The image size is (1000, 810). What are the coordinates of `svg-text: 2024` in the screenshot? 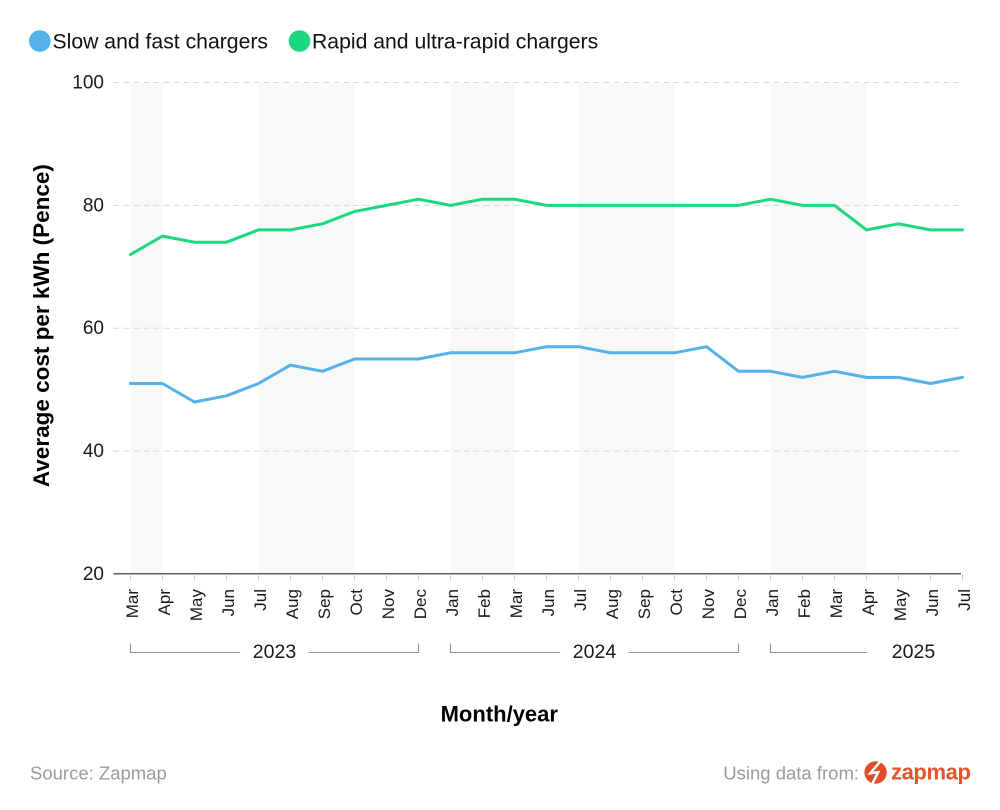 It's located at (595, 652).